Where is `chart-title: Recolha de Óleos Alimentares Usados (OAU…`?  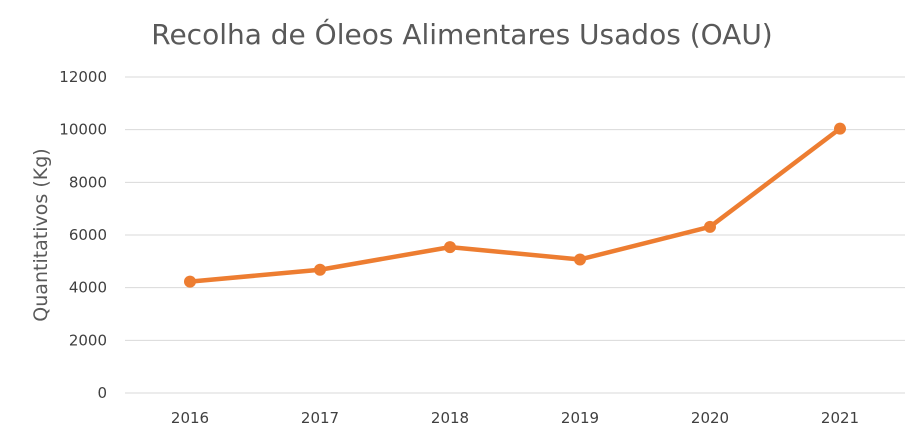
chart-title: Recolha de Óleos Alimentares Usados (OAU… is located at coordinates (461, 34).